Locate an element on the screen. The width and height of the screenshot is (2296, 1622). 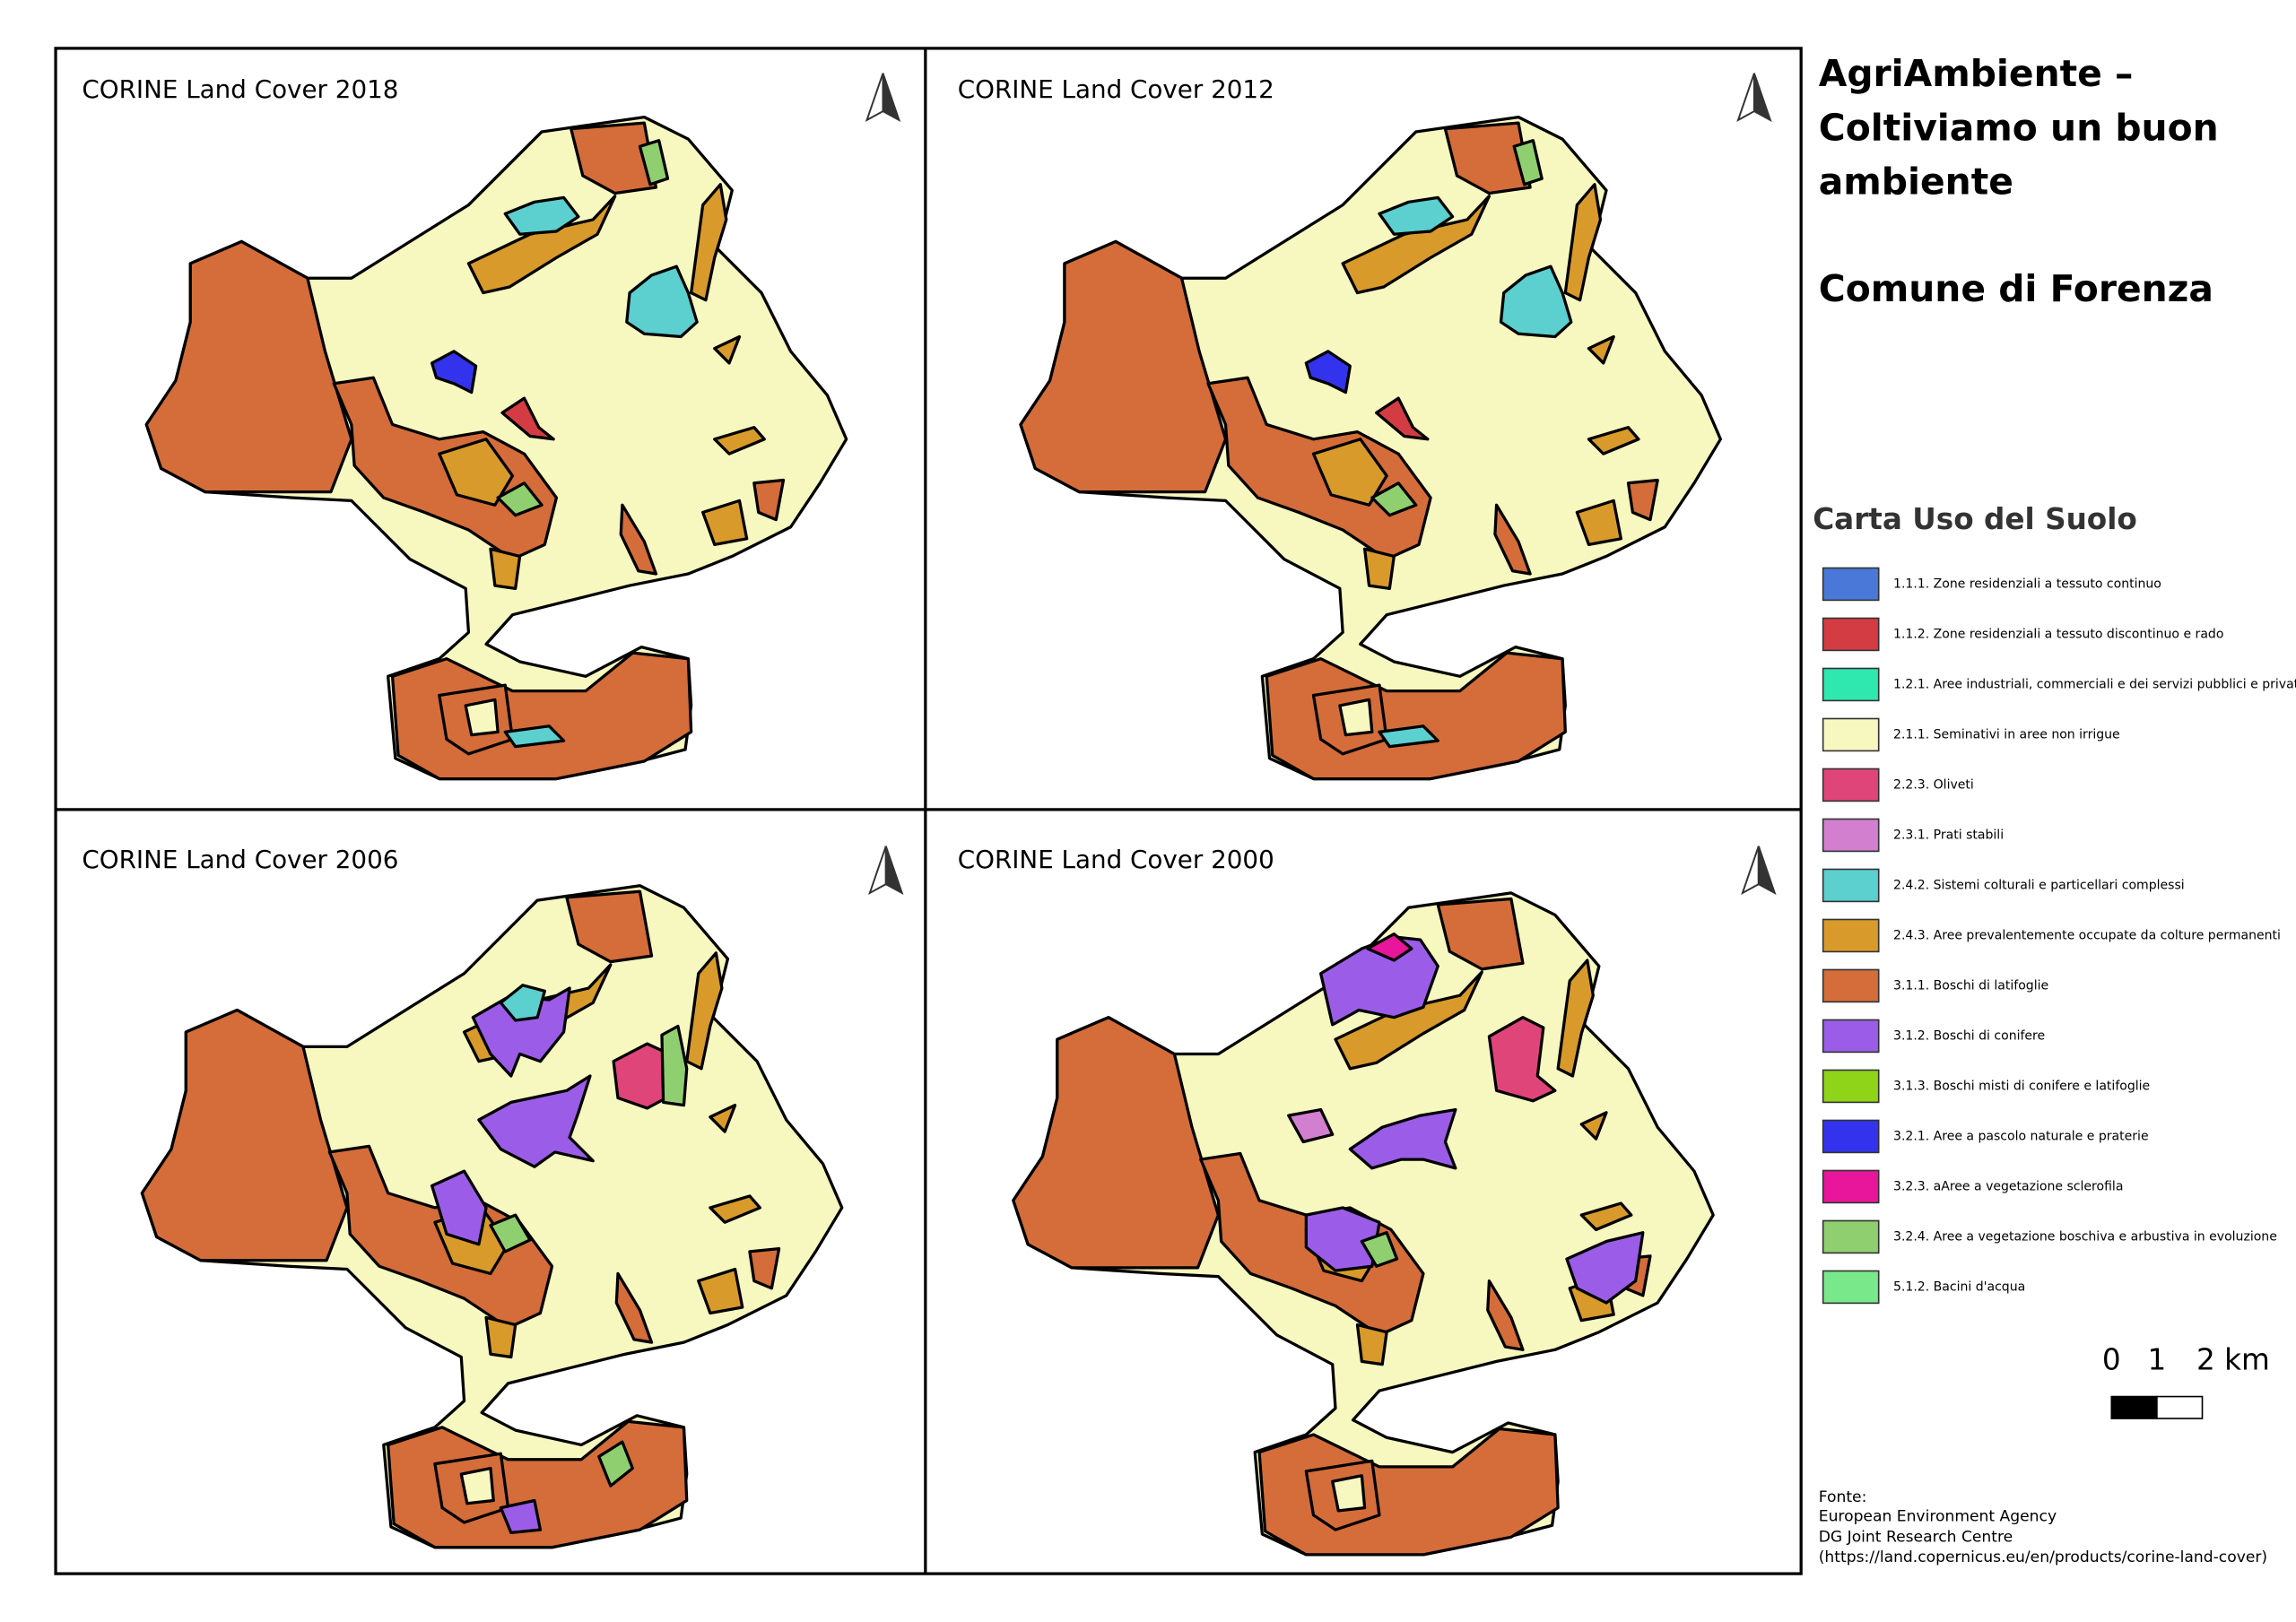
main-title: AgriAmbiente – is located at coordinates (1976, 73).